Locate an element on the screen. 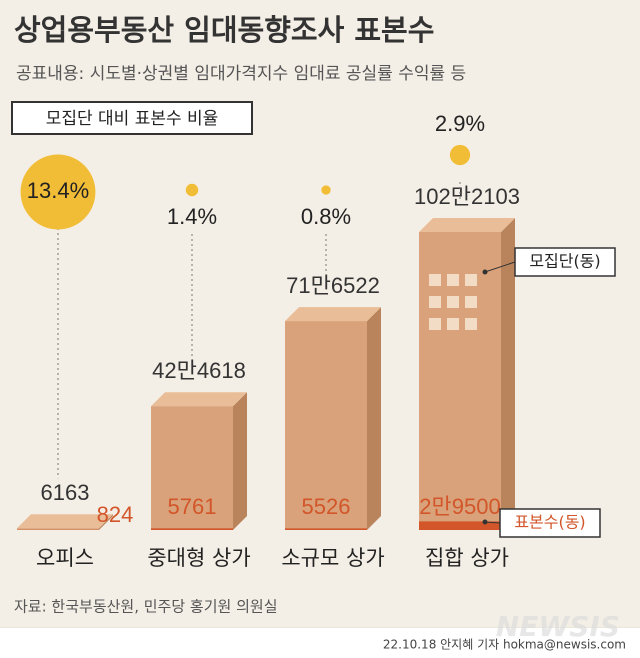 The width and height of the screenshot is (640, 658). ratio-label: 13.4% is located at coordinates (58, 190).